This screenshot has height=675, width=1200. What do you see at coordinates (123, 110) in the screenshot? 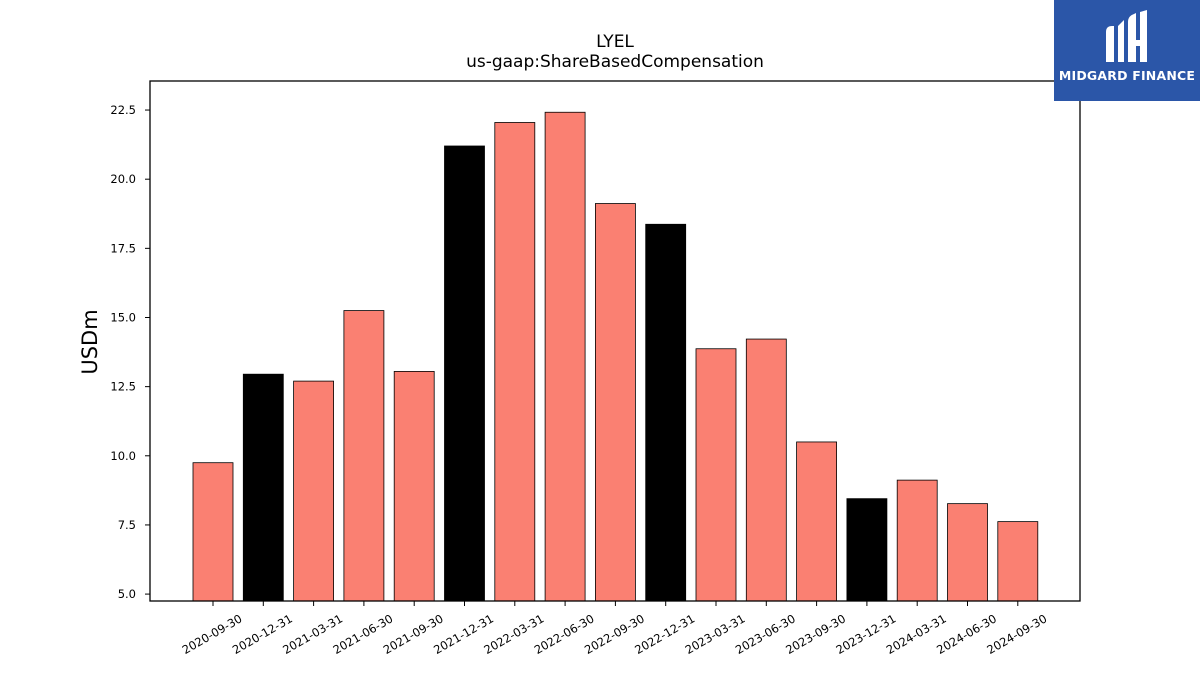
I see `y-tick-label: 22.5` at bounding box center [123, 110].